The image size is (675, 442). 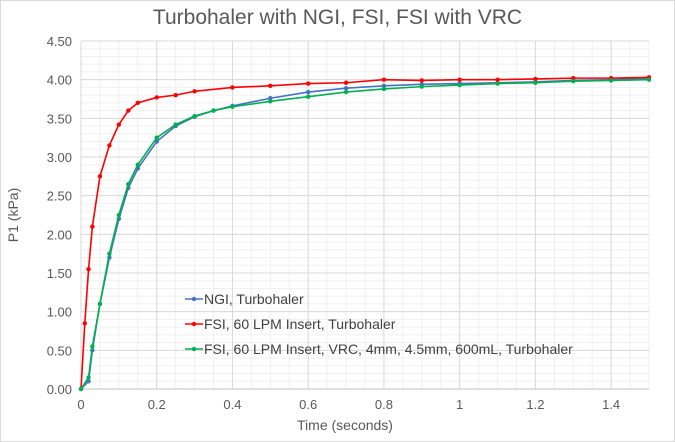 I want to click on y-tick-label: 3.00, so click(x=59, y=157).